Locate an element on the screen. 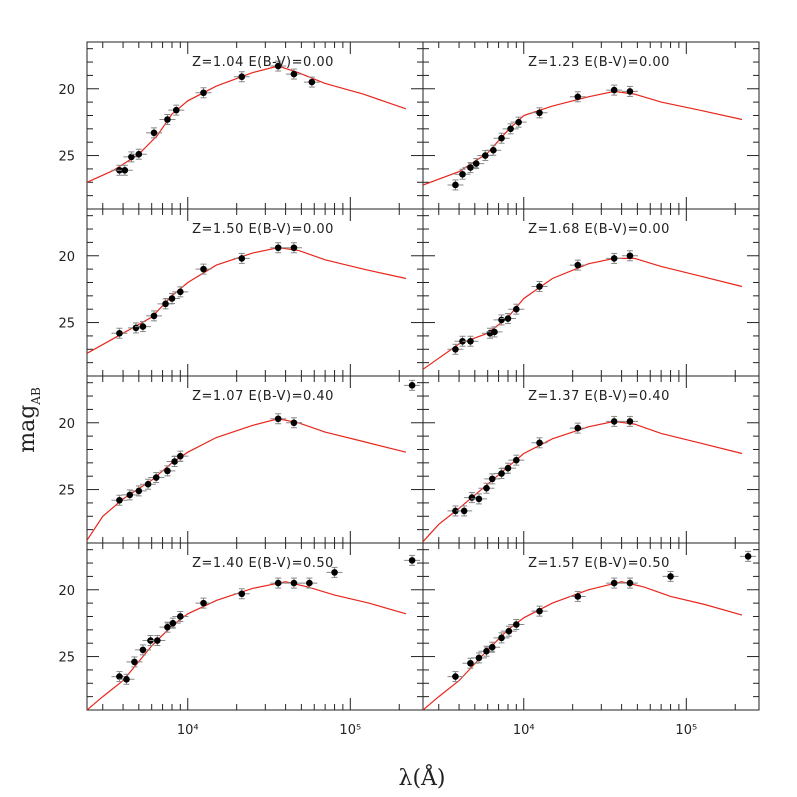 The image size is (797, 797). panel-label: Z=1.23 E(B-V)=0.00 is located at coordinates (599, 62).